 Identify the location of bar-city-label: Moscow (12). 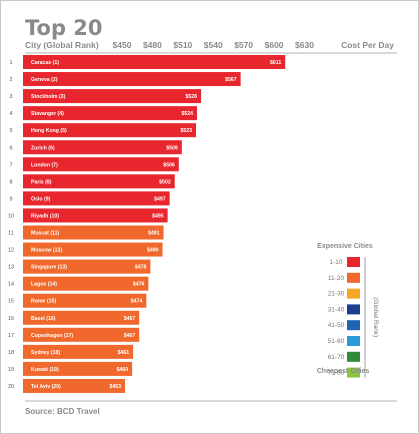
(46, 251).